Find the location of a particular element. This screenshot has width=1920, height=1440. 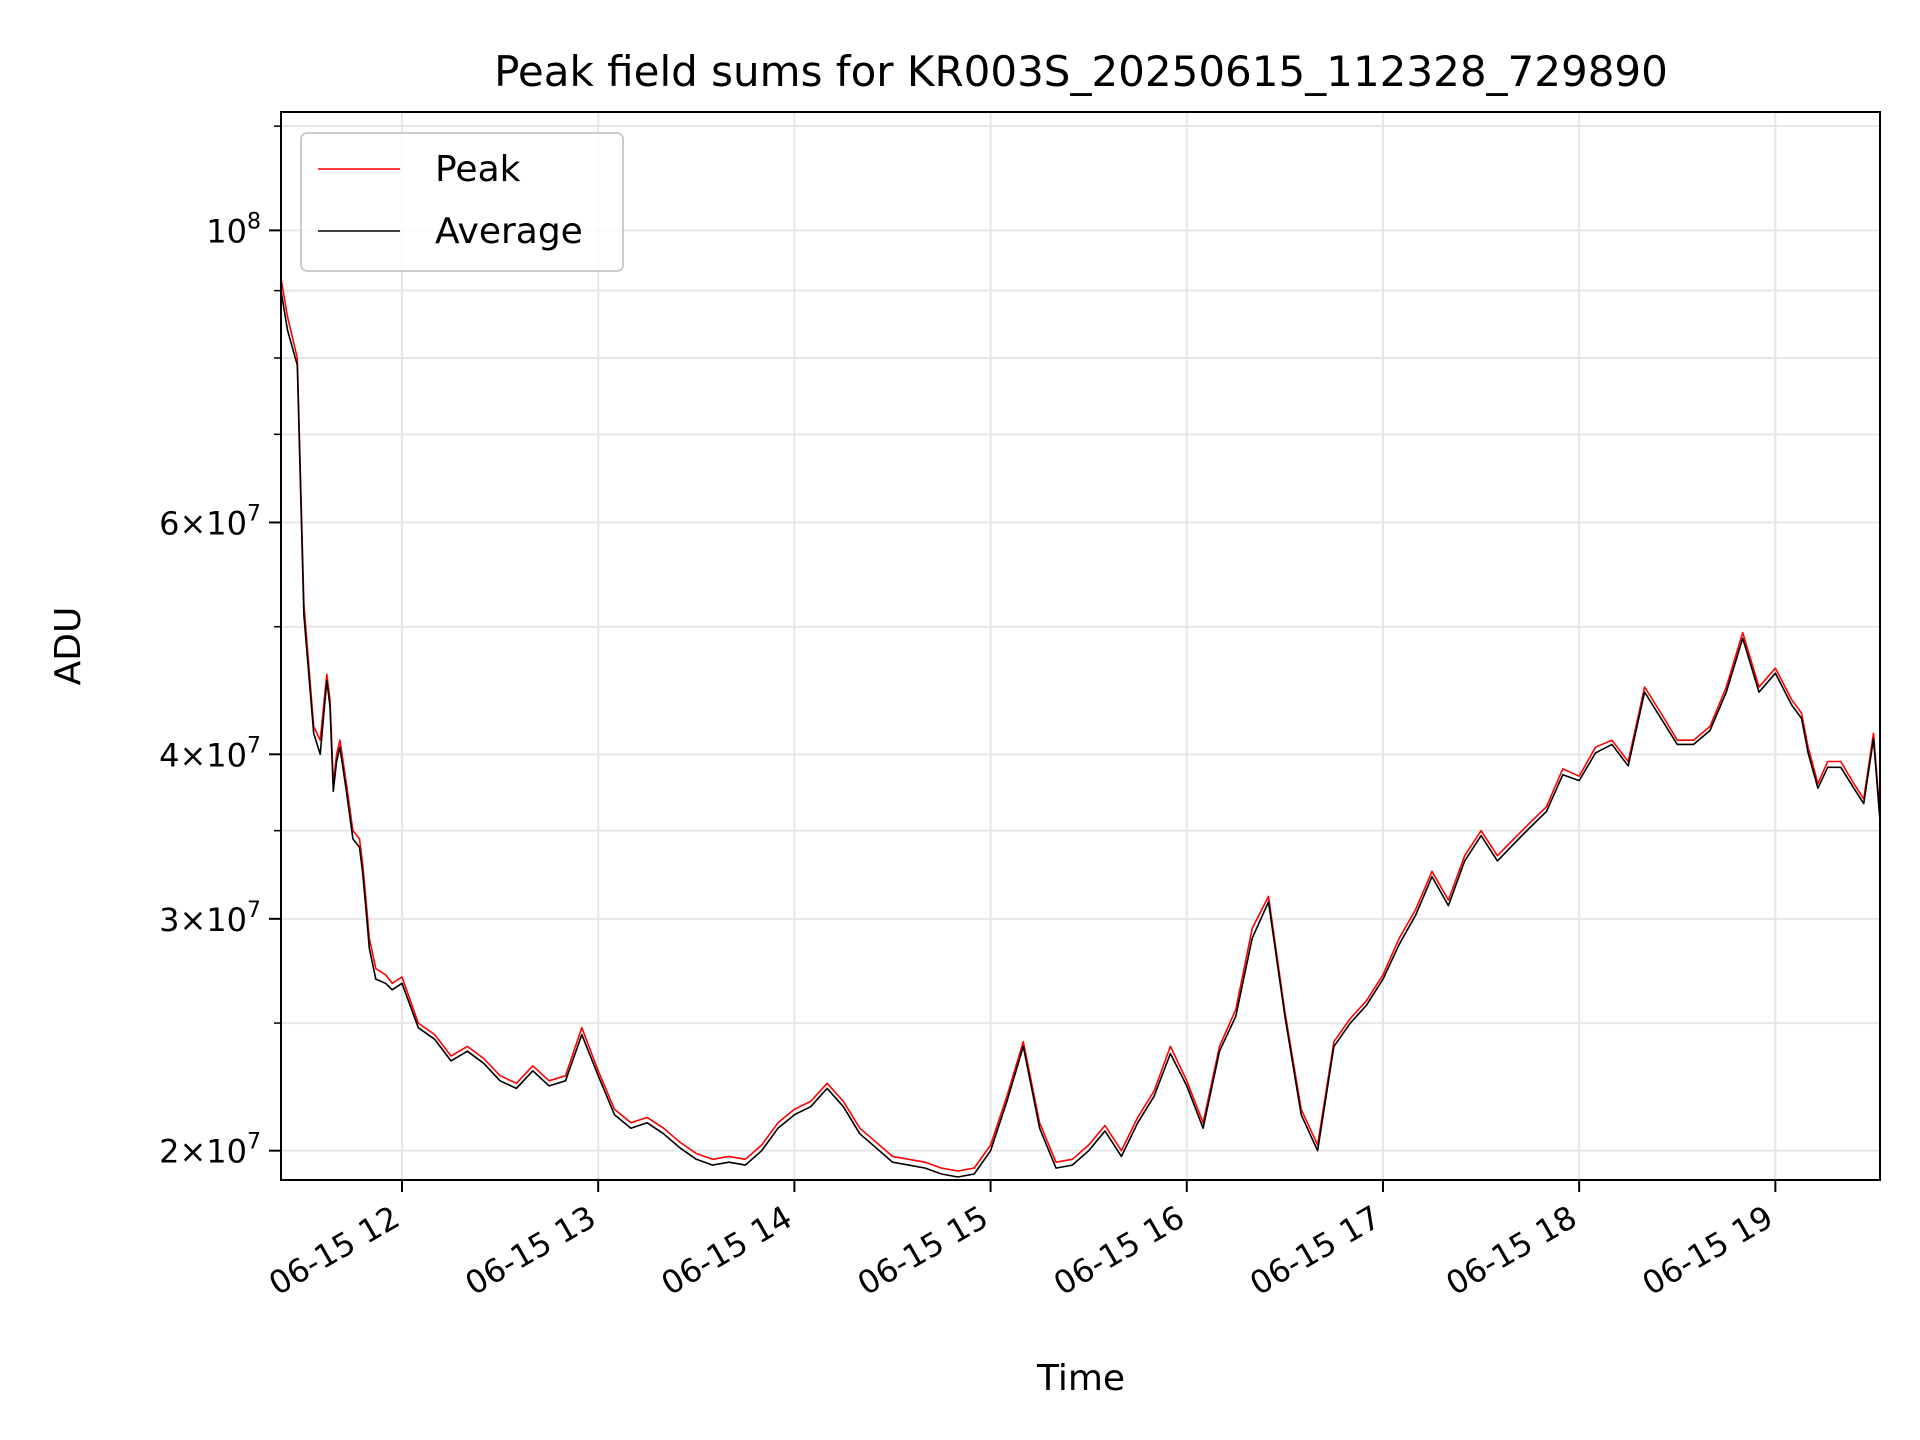

legend-box is located at coordinates (462, 202).